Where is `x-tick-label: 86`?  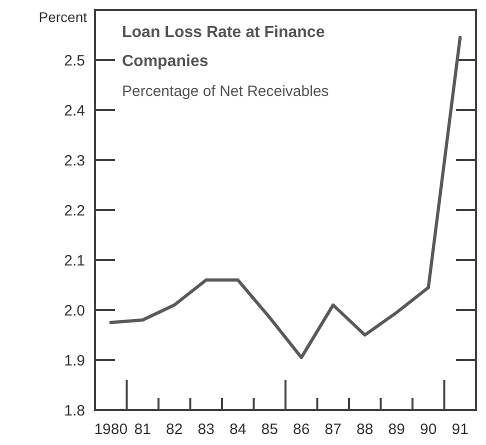 x-tick-label: 86 is located at coordinates (301, 429).